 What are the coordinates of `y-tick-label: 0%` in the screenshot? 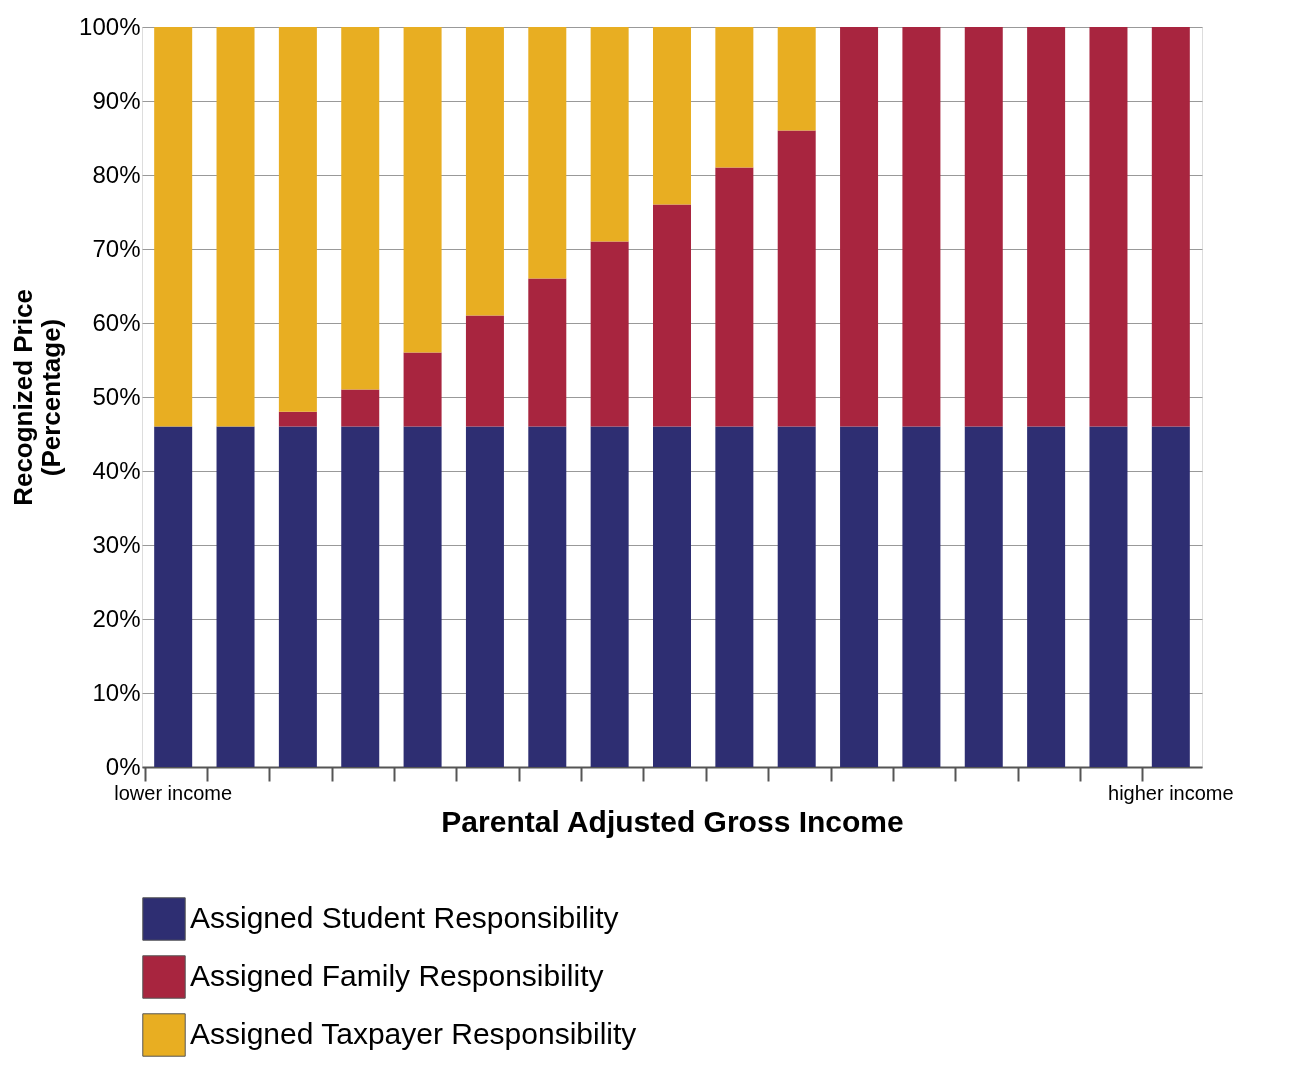 It's located at (123, 766).